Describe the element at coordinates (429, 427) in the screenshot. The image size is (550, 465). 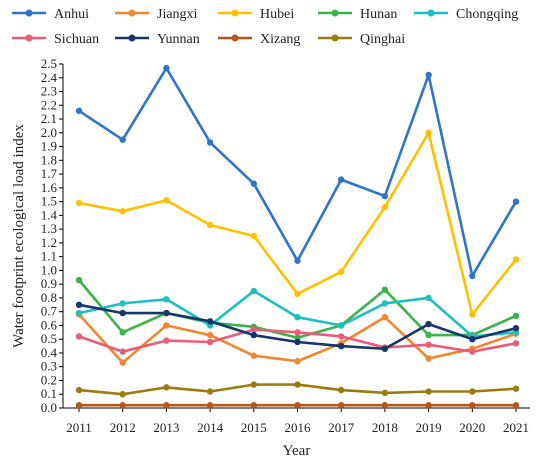
I see `x-tick-label: 2019` at that location.